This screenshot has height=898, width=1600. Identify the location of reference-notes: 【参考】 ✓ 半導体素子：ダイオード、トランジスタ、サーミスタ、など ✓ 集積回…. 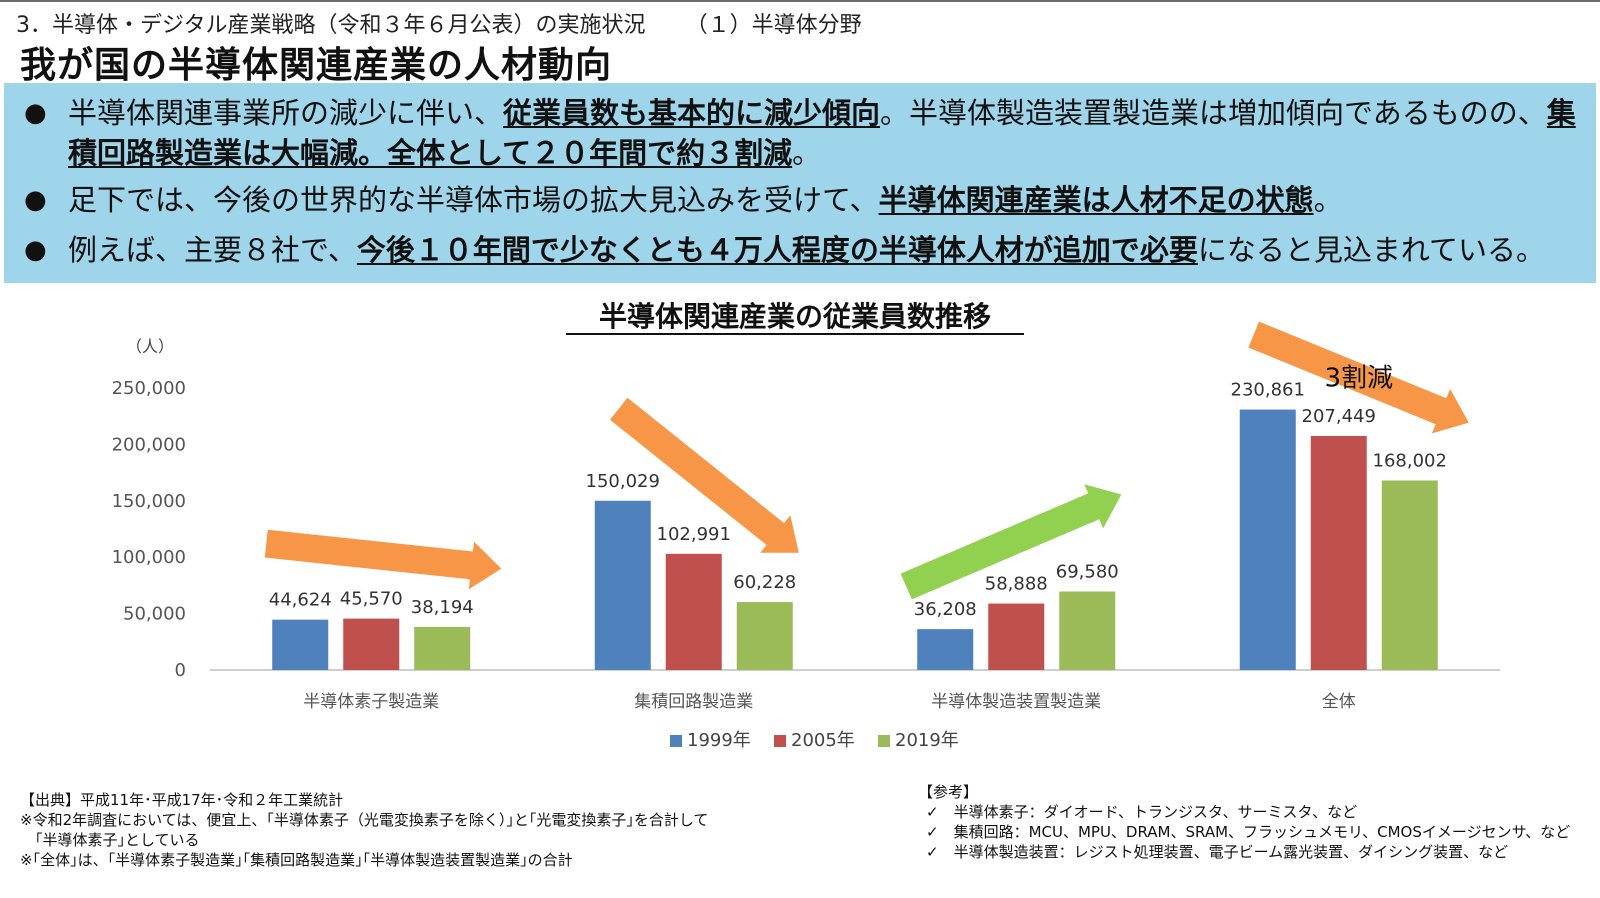
(1244, 822).